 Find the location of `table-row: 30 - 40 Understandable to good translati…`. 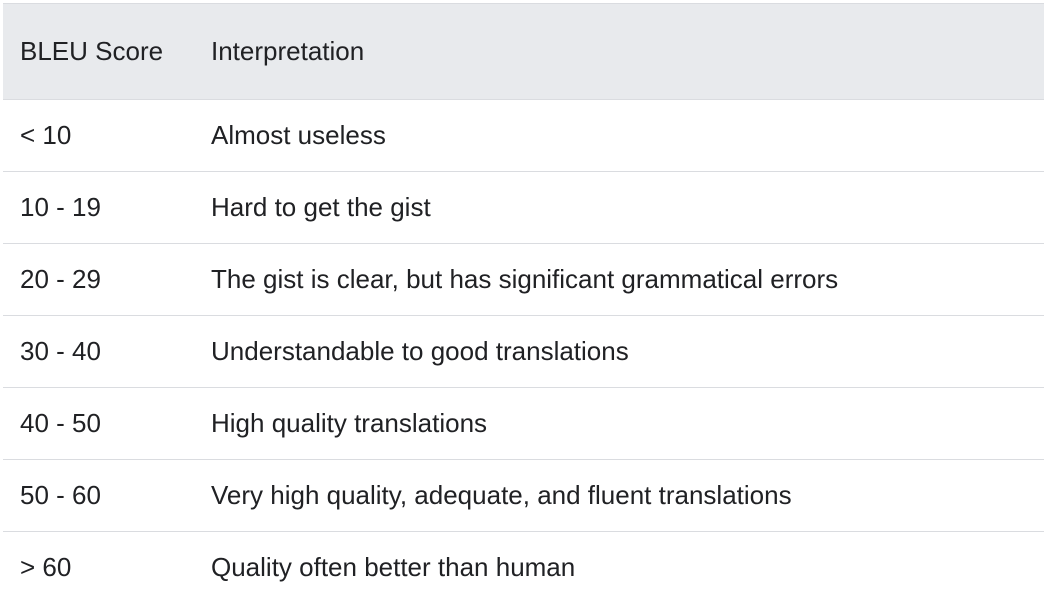

table-row: 30 - 40 Understandable to good translati… is located at coordinates (523, 352).